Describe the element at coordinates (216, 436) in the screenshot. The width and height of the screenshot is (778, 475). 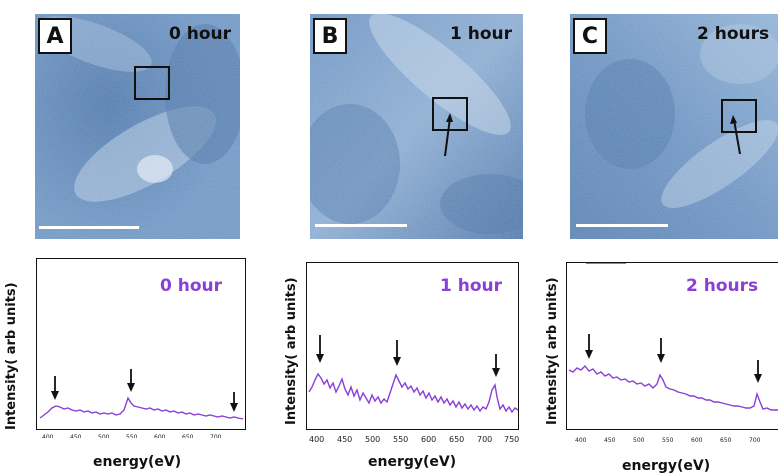
I see `tick-0h-700: 700` at that location.